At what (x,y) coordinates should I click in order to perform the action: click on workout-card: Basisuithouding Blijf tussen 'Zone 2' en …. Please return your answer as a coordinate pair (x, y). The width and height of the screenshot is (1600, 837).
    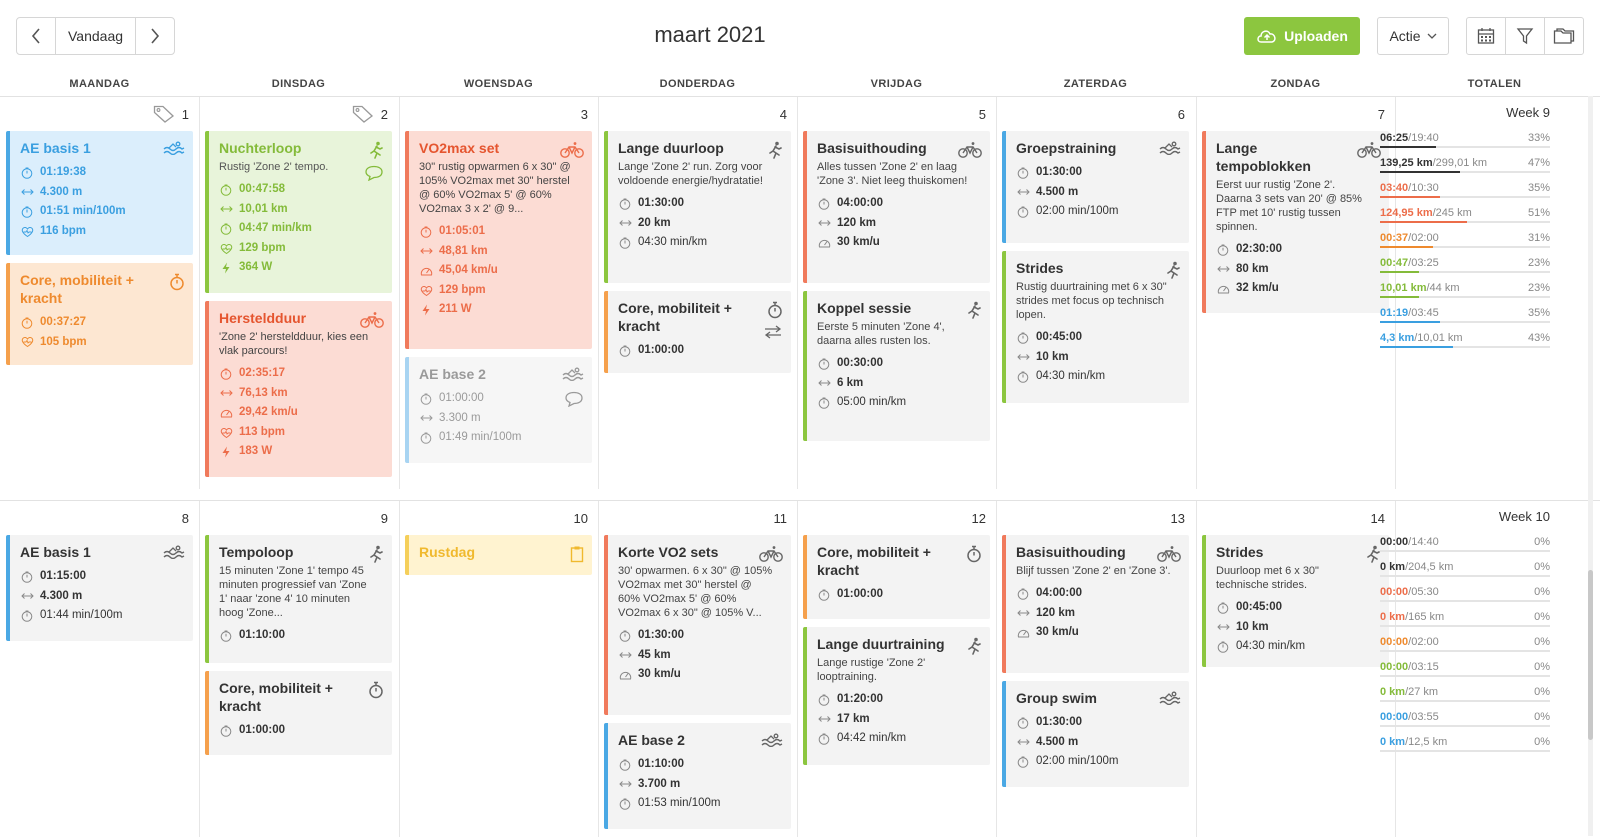
    Looking at the image, I should click on (1095, 604).